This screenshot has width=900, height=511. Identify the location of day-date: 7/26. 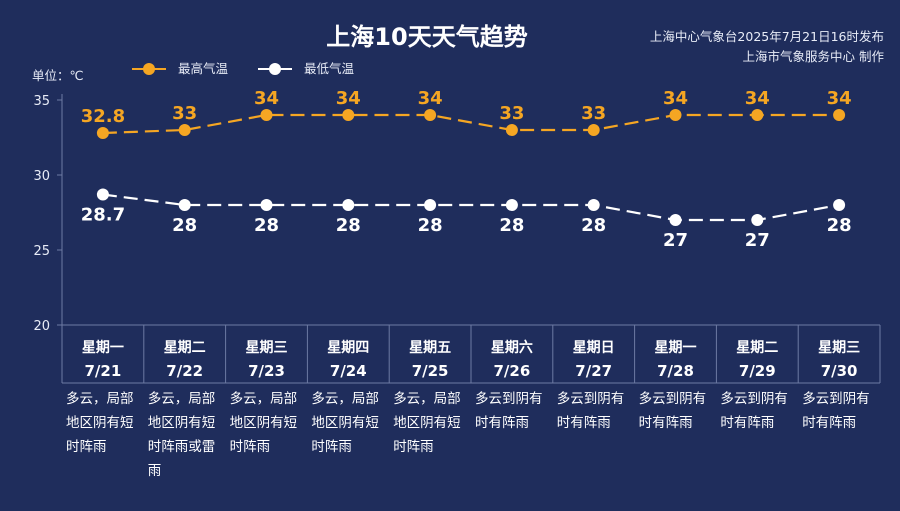
(512, 371).